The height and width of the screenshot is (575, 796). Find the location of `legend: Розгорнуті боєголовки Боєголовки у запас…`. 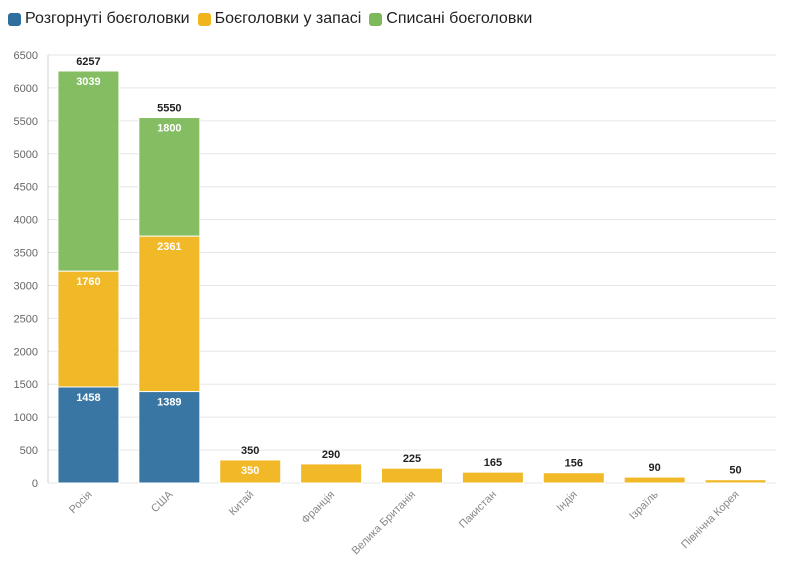

legend: Розгорнуті боєголовки Боєголовки у запас… is located at coordinates (270, 19).